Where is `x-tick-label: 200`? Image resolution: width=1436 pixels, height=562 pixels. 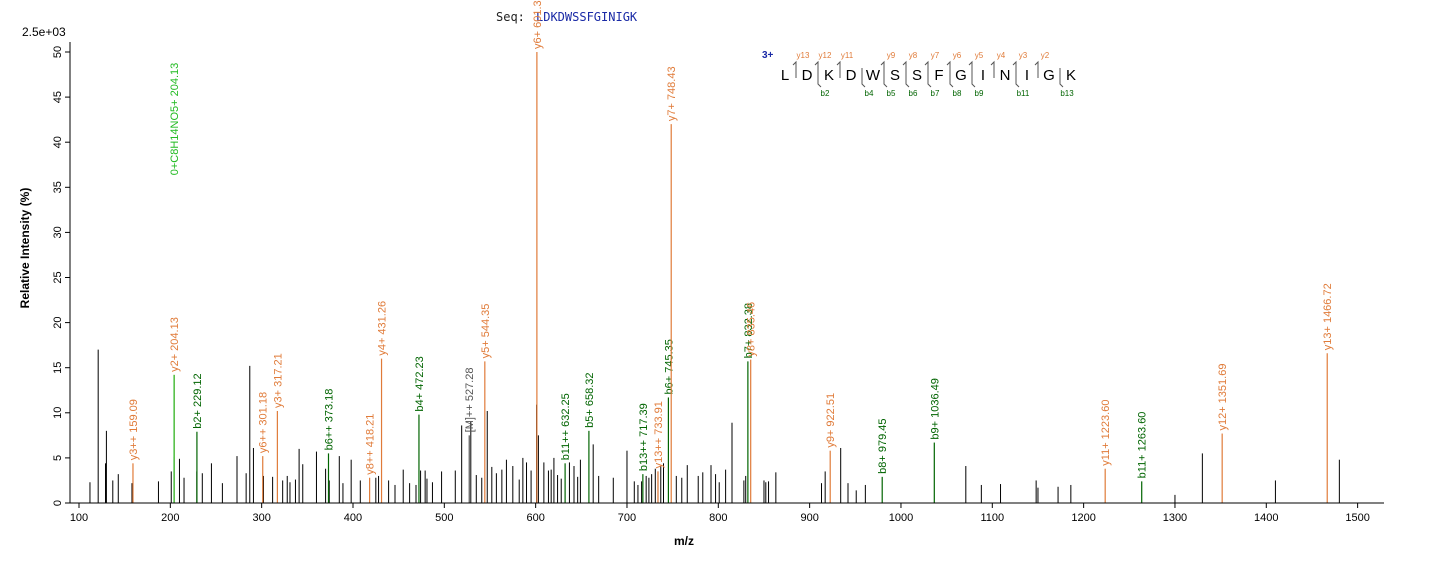
x-tick-label: 200 is located at coordinates (170, 518).